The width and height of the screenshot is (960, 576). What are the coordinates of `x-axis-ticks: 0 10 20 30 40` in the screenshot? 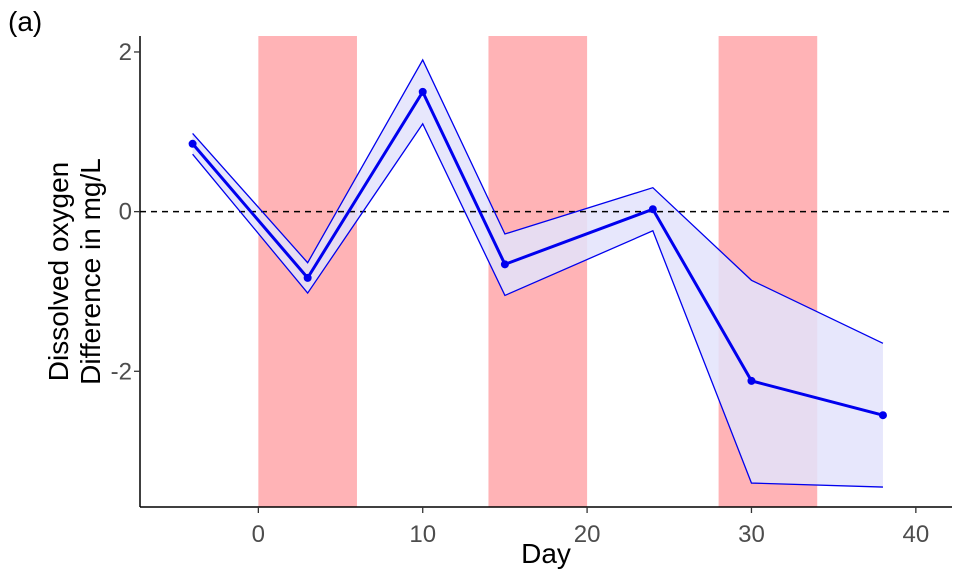 It's located at (590, 527).